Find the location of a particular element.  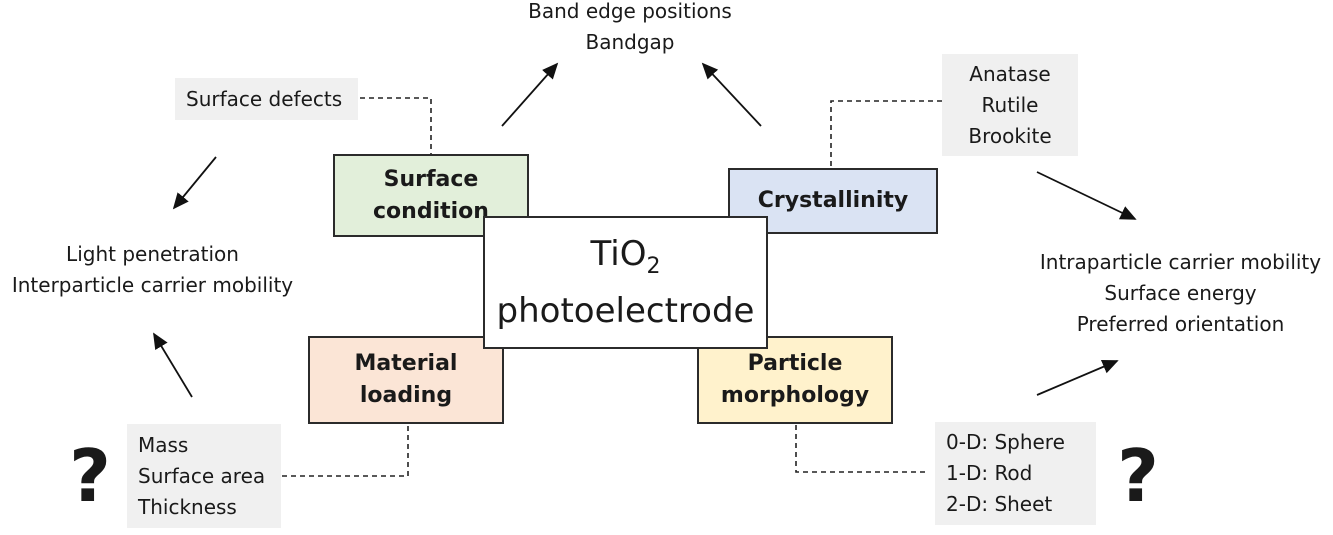

phase-anatase: Anatase is located at coordinates (1010, 73).